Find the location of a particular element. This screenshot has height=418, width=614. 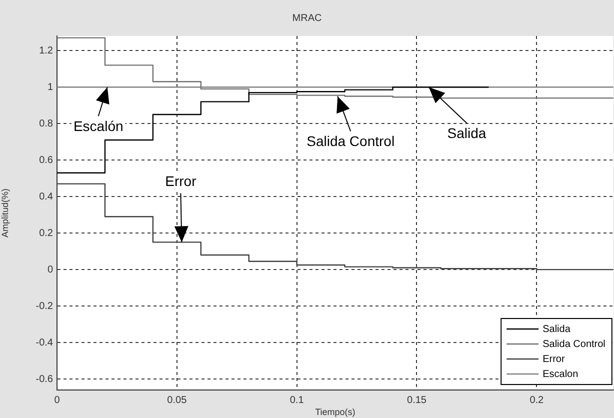

legend-label: Salida is located at coordinates (556, 329).